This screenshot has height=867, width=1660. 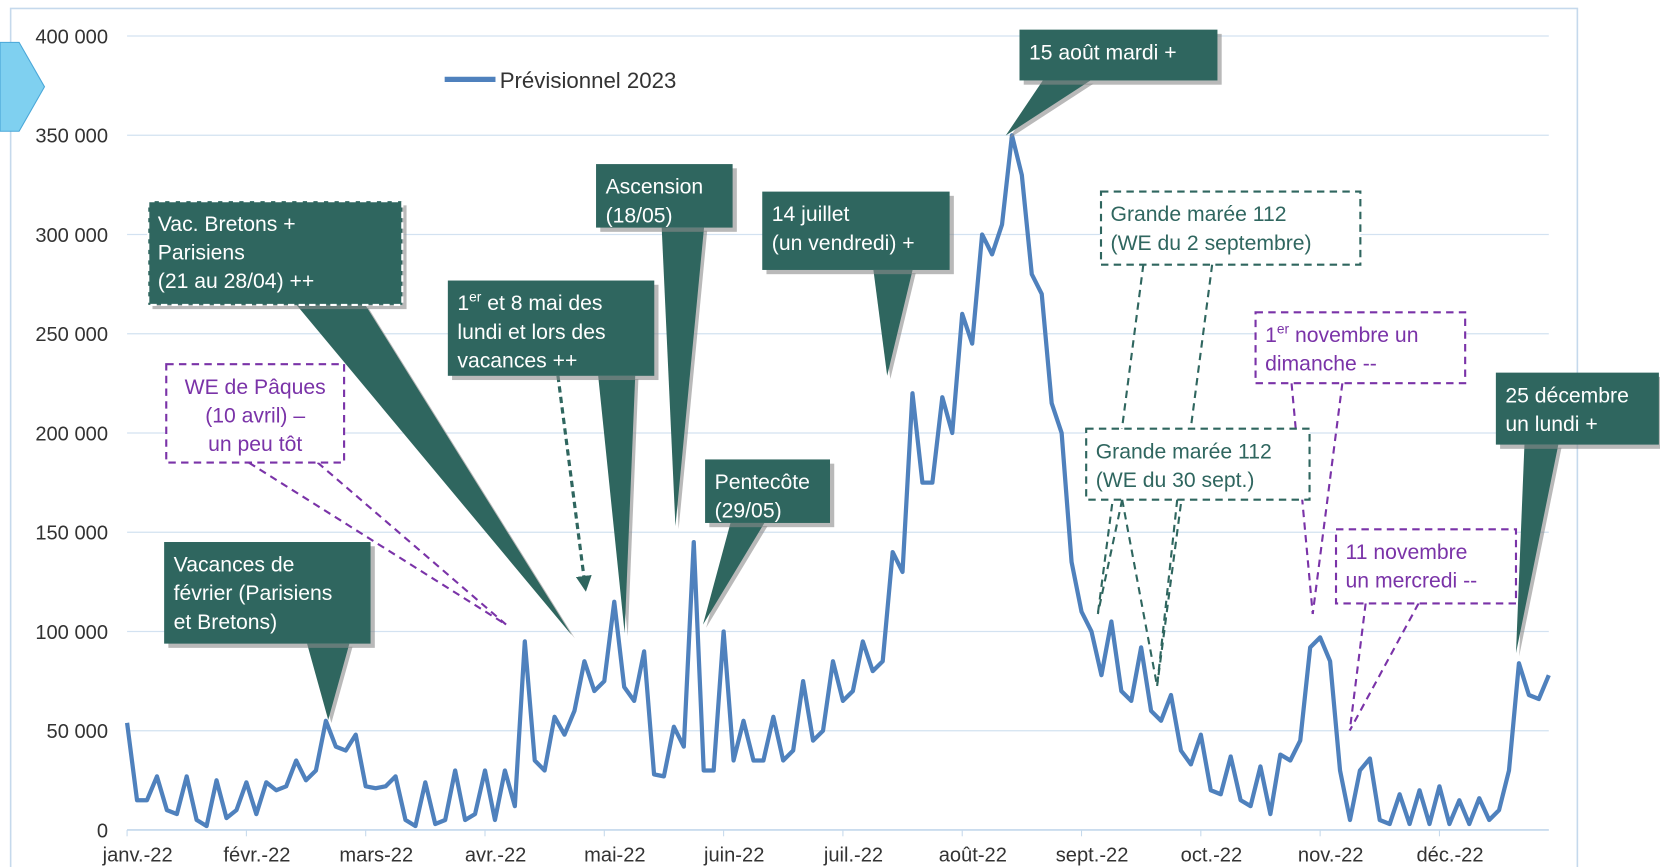 What do you see at coordinates (71, 137) in the screenshot?
I see `y-tick-label: 350 000` at bounding box center [71, 137].